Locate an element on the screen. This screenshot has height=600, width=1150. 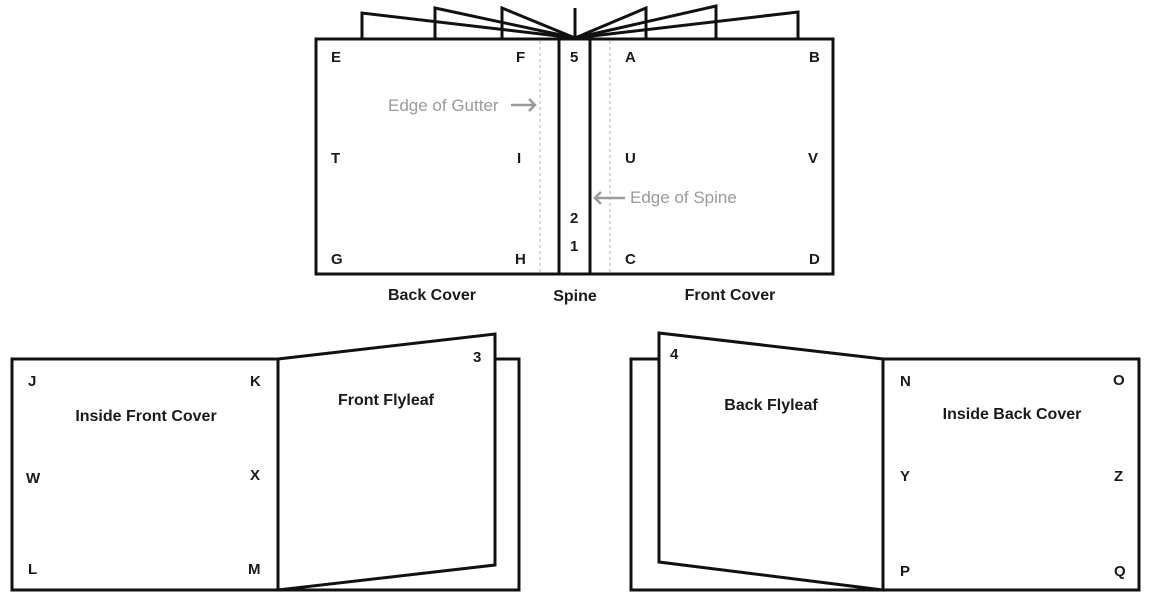
back-cover-panel is located at coordinates (437, 156).